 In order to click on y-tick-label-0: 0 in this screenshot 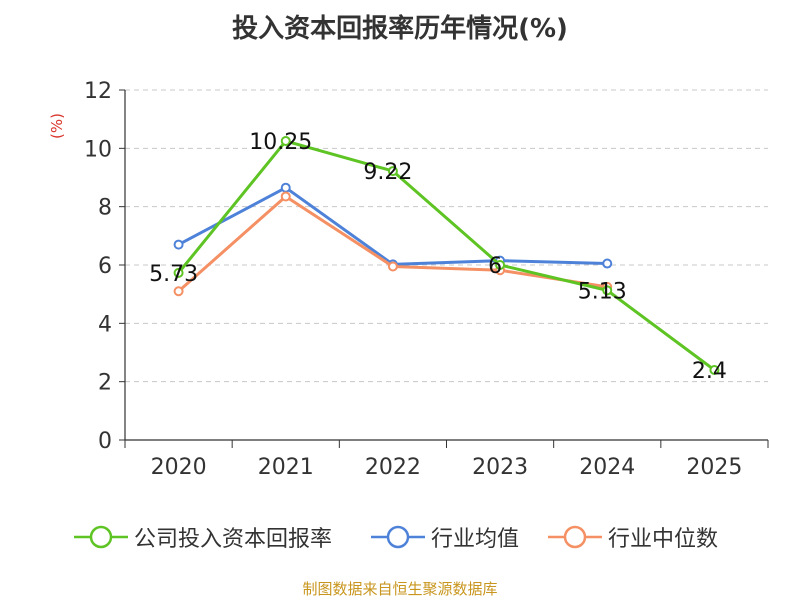, I will do `click(105, 441)`.